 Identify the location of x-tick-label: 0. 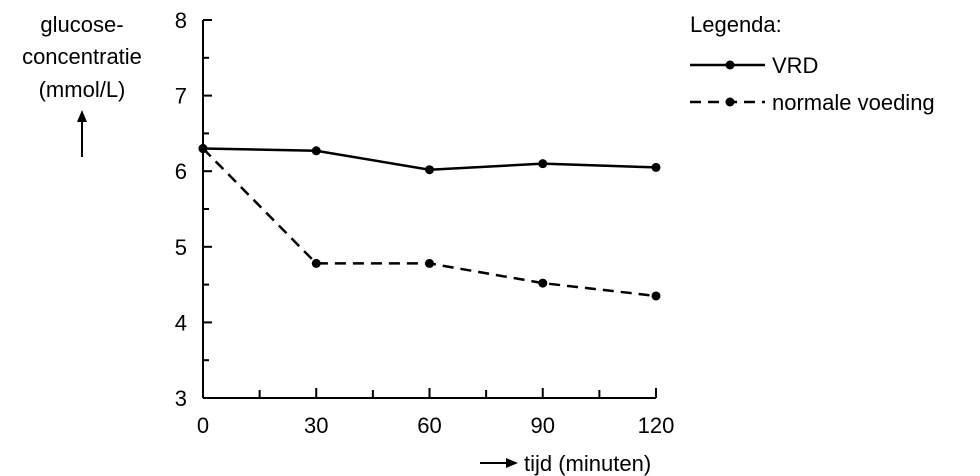
(203, 425).